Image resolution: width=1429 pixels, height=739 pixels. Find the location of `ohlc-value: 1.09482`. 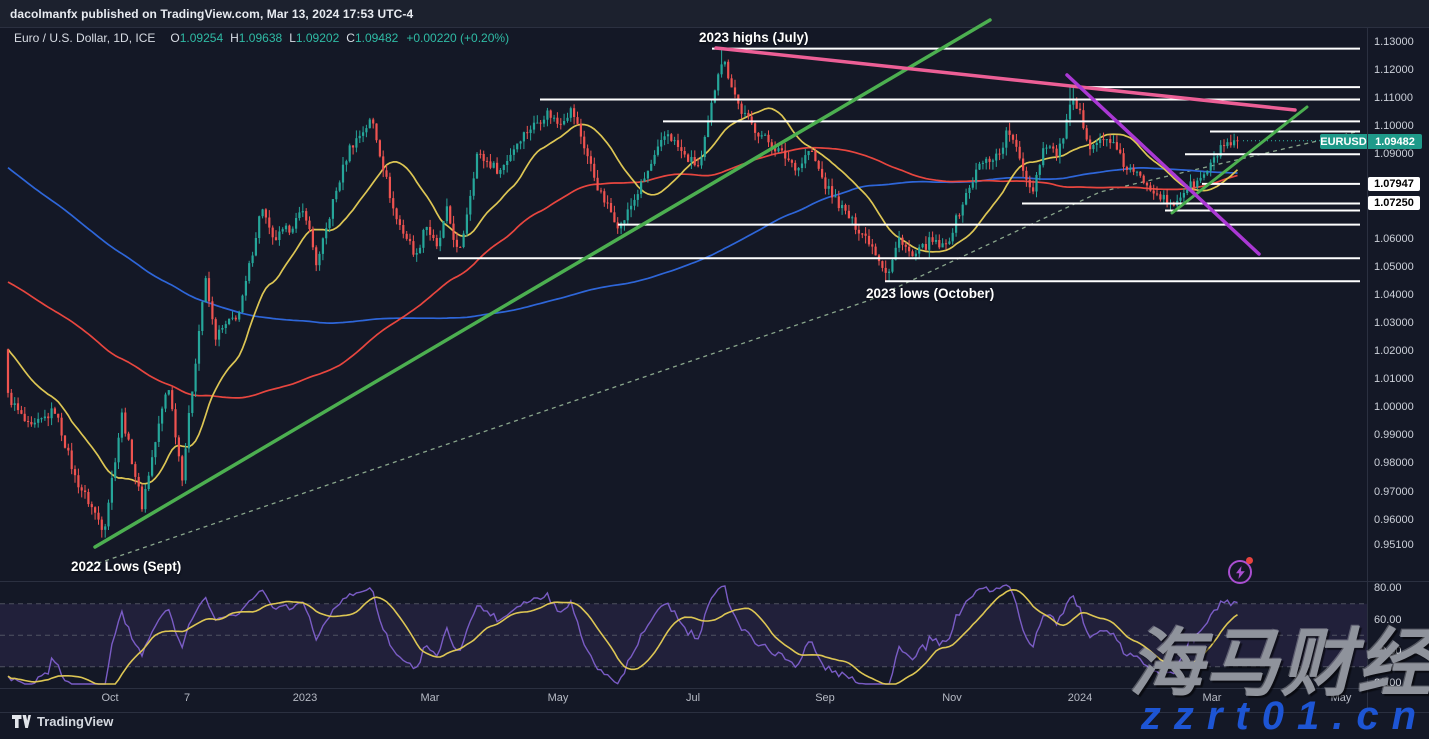

ohlc-value: 1.09482 is located at coordinates (376, 38).